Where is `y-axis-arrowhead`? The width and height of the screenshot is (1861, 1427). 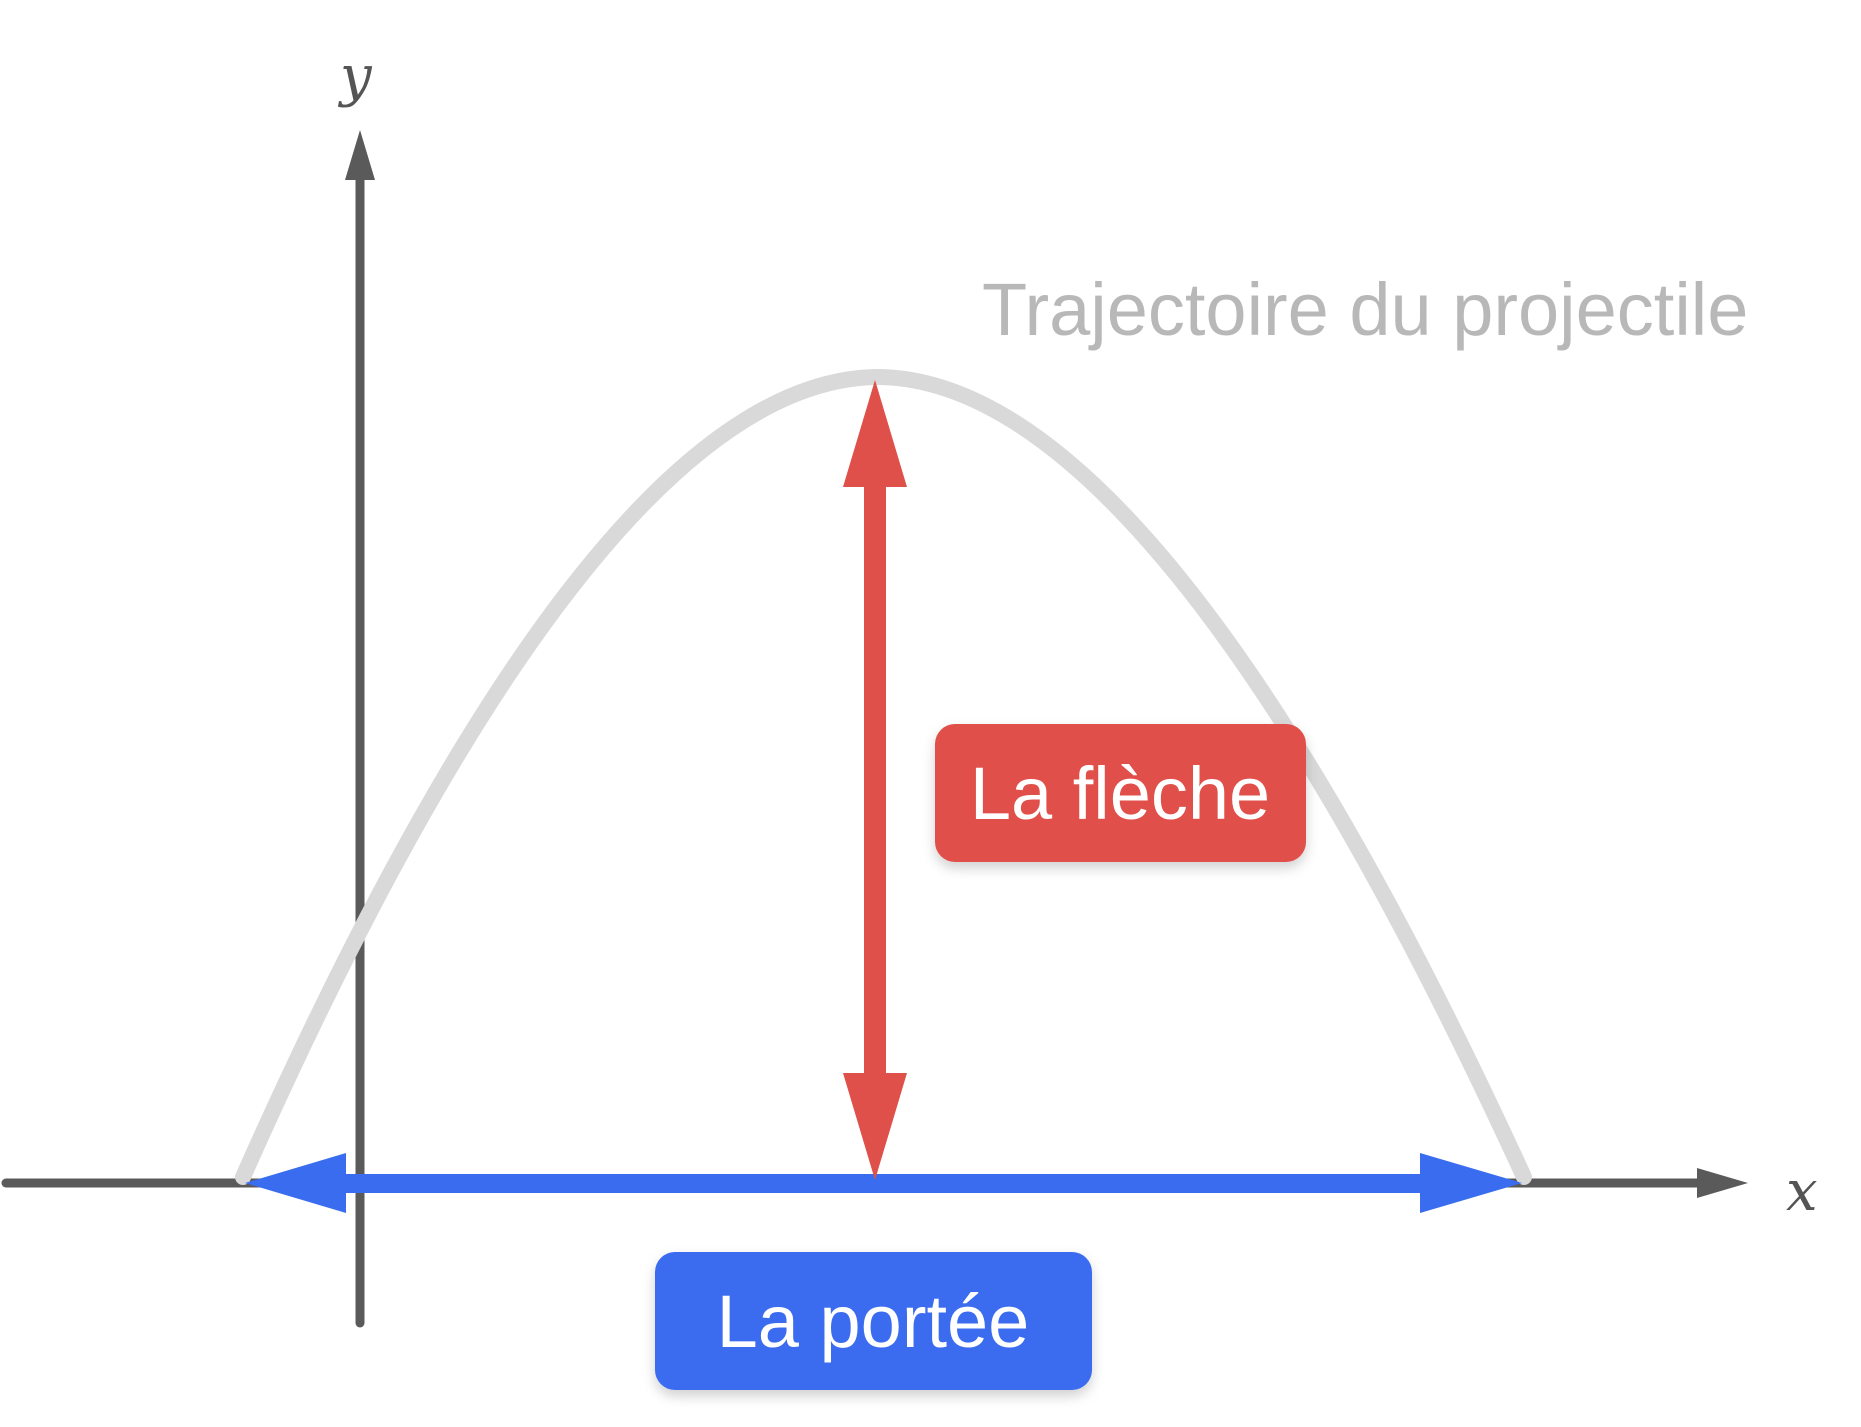
y-axis-arrowhead is located at coordinates (360, 155).